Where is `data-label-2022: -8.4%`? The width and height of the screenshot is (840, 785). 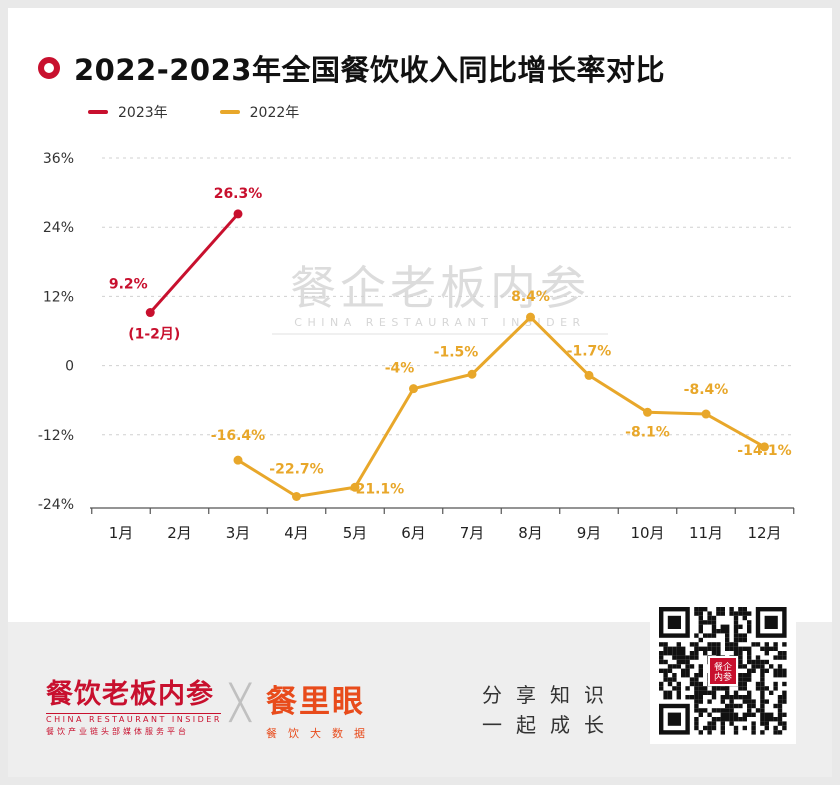 data-label-2022: -8.4% is located at coordinates (706, 390).